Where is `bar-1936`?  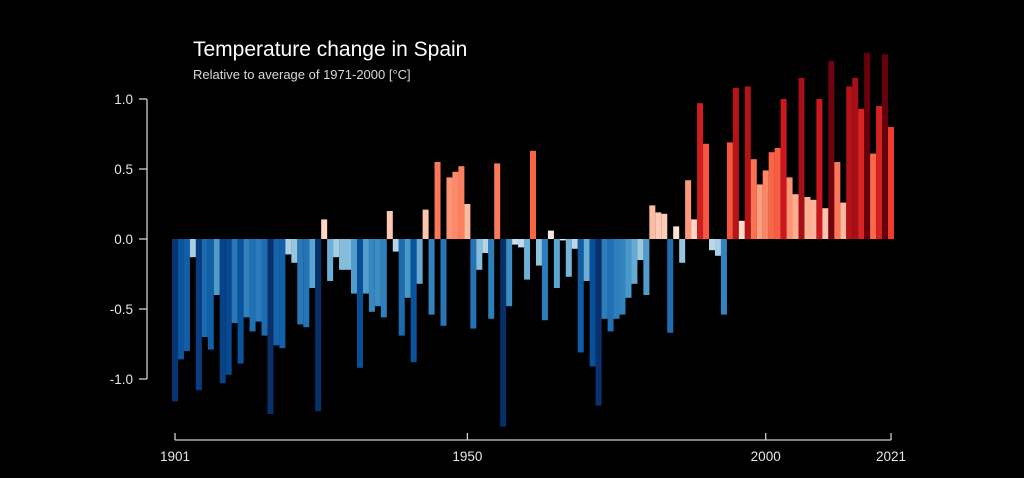 bar-1936 is located at coordinates (383, 278).